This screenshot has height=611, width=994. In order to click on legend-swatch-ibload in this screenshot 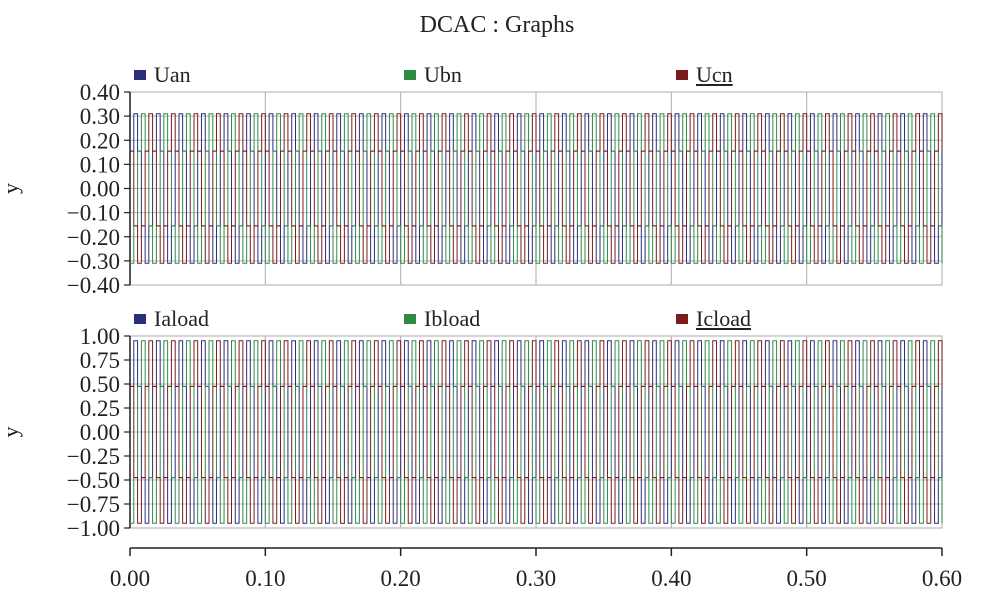, I will do `click(410, 319)`.